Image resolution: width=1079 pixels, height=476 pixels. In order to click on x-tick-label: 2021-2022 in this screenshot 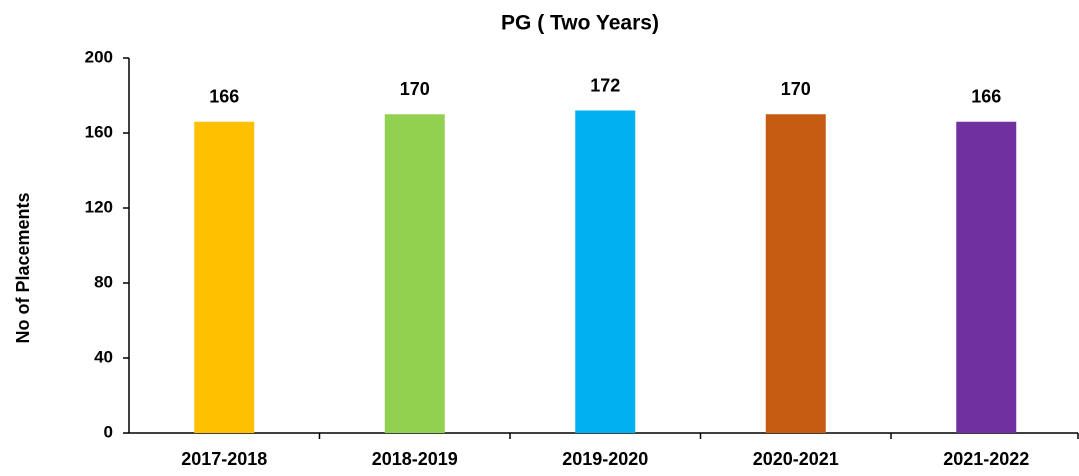, I will do `click(986, 459)`.